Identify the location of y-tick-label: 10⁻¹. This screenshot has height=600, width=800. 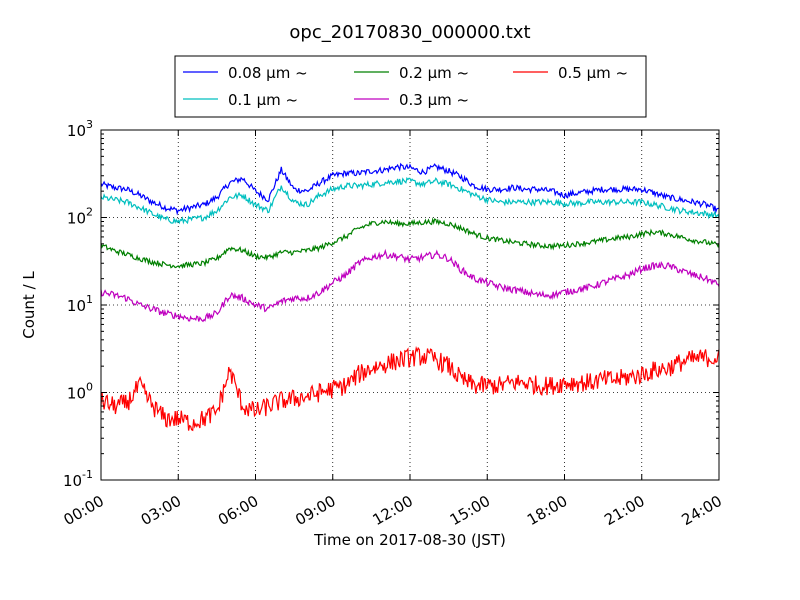
(78, 479).